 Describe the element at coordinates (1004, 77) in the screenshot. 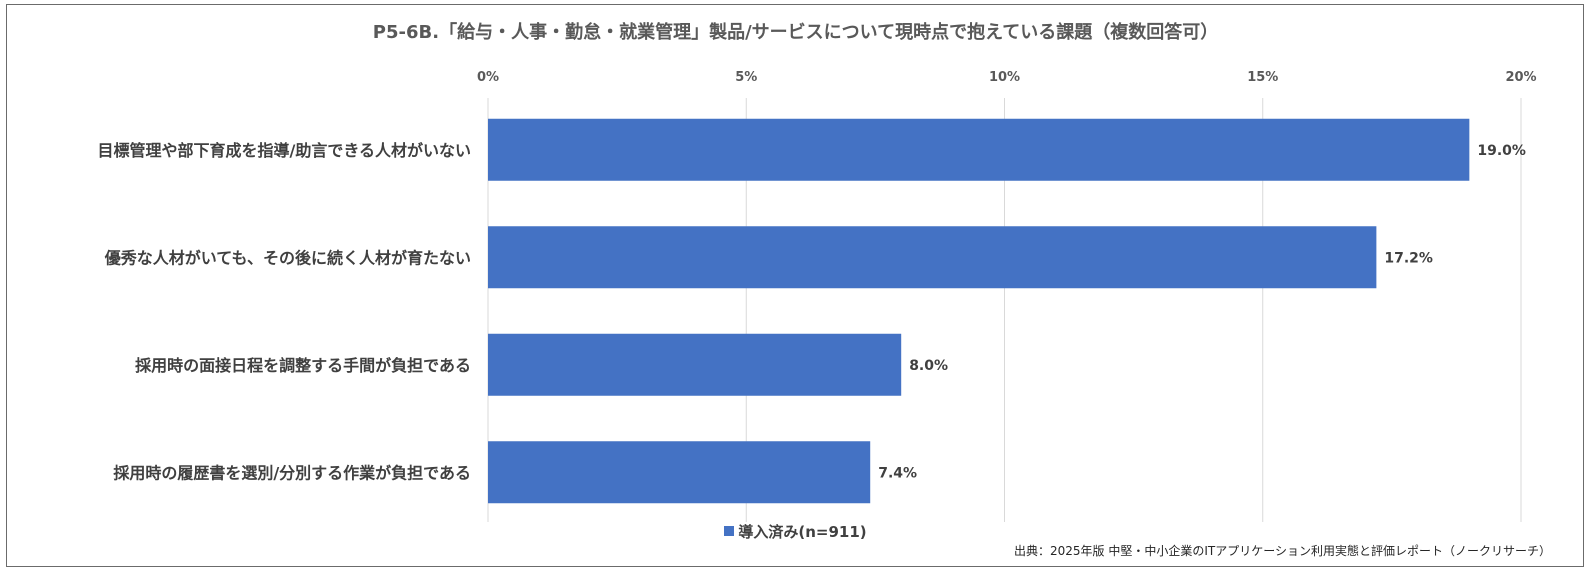

I see `x-tick-label: 10%` at that location.